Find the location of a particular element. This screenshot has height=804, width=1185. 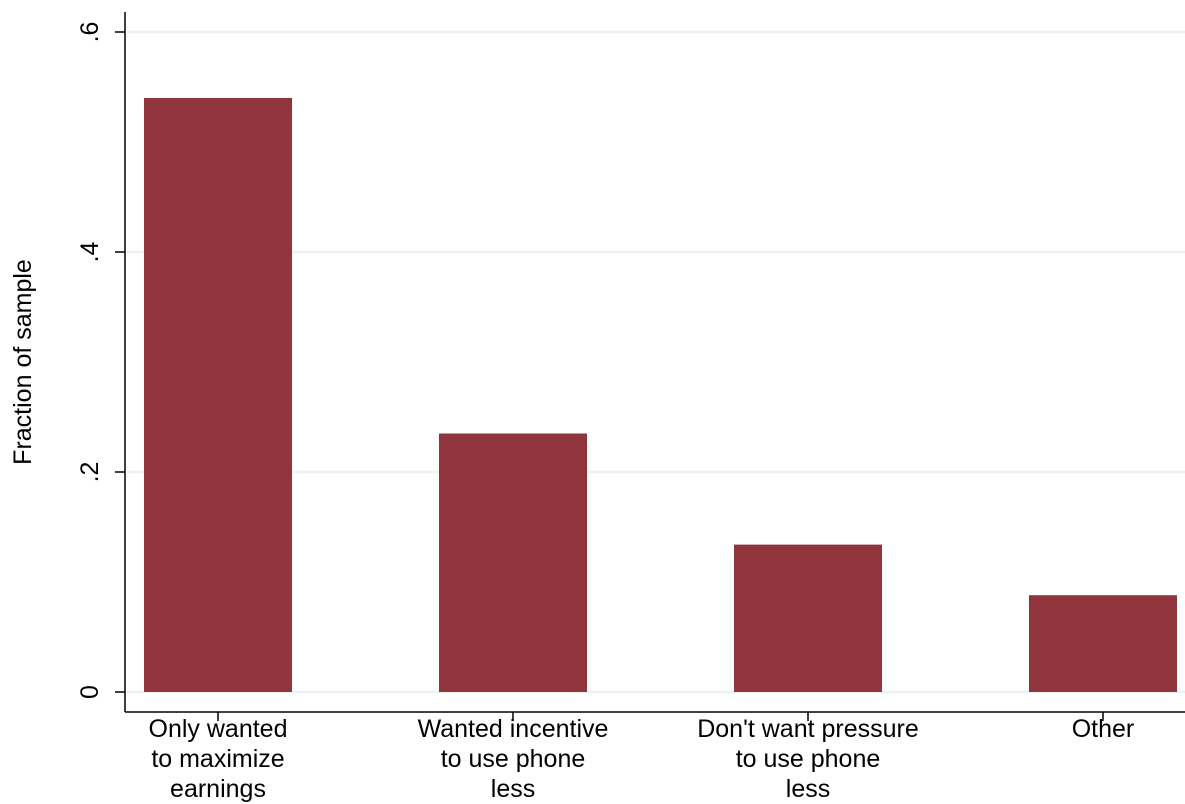

x-tick-label: Only wanted to maximize earnings is located at coordinates (218, 759).